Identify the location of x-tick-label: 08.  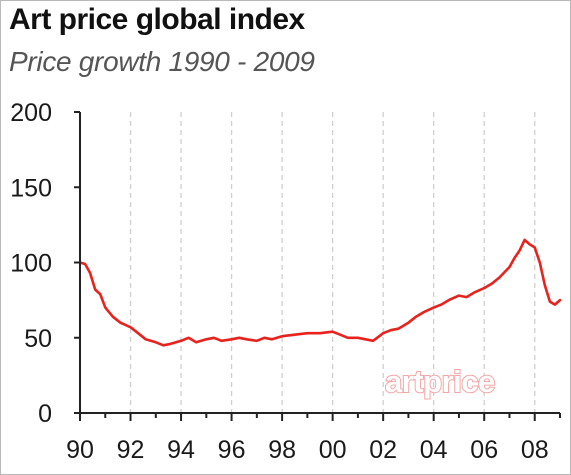
(535, 450).